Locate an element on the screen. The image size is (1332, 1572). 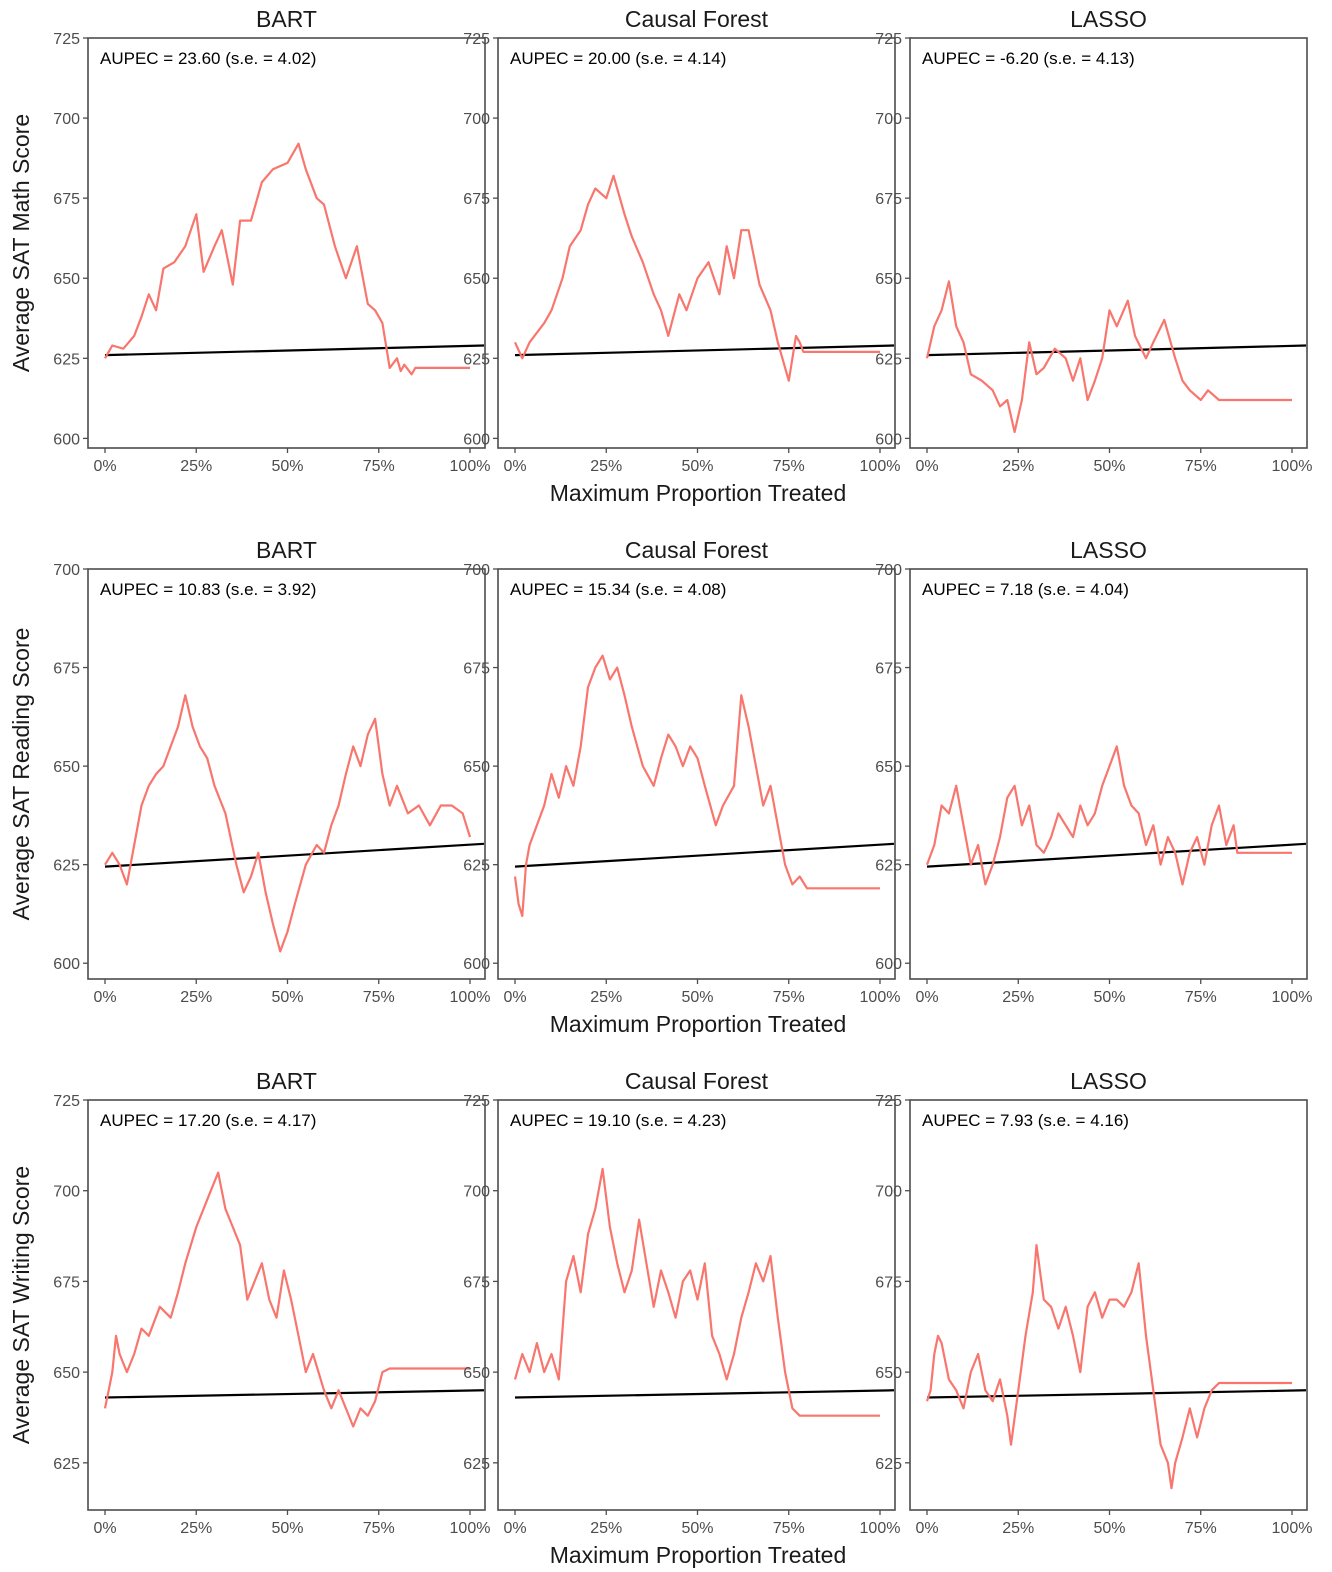
aupec-annotation: AUPEC = 20.00 (s.e. = 4.14) is located at coordinates (618, 58).